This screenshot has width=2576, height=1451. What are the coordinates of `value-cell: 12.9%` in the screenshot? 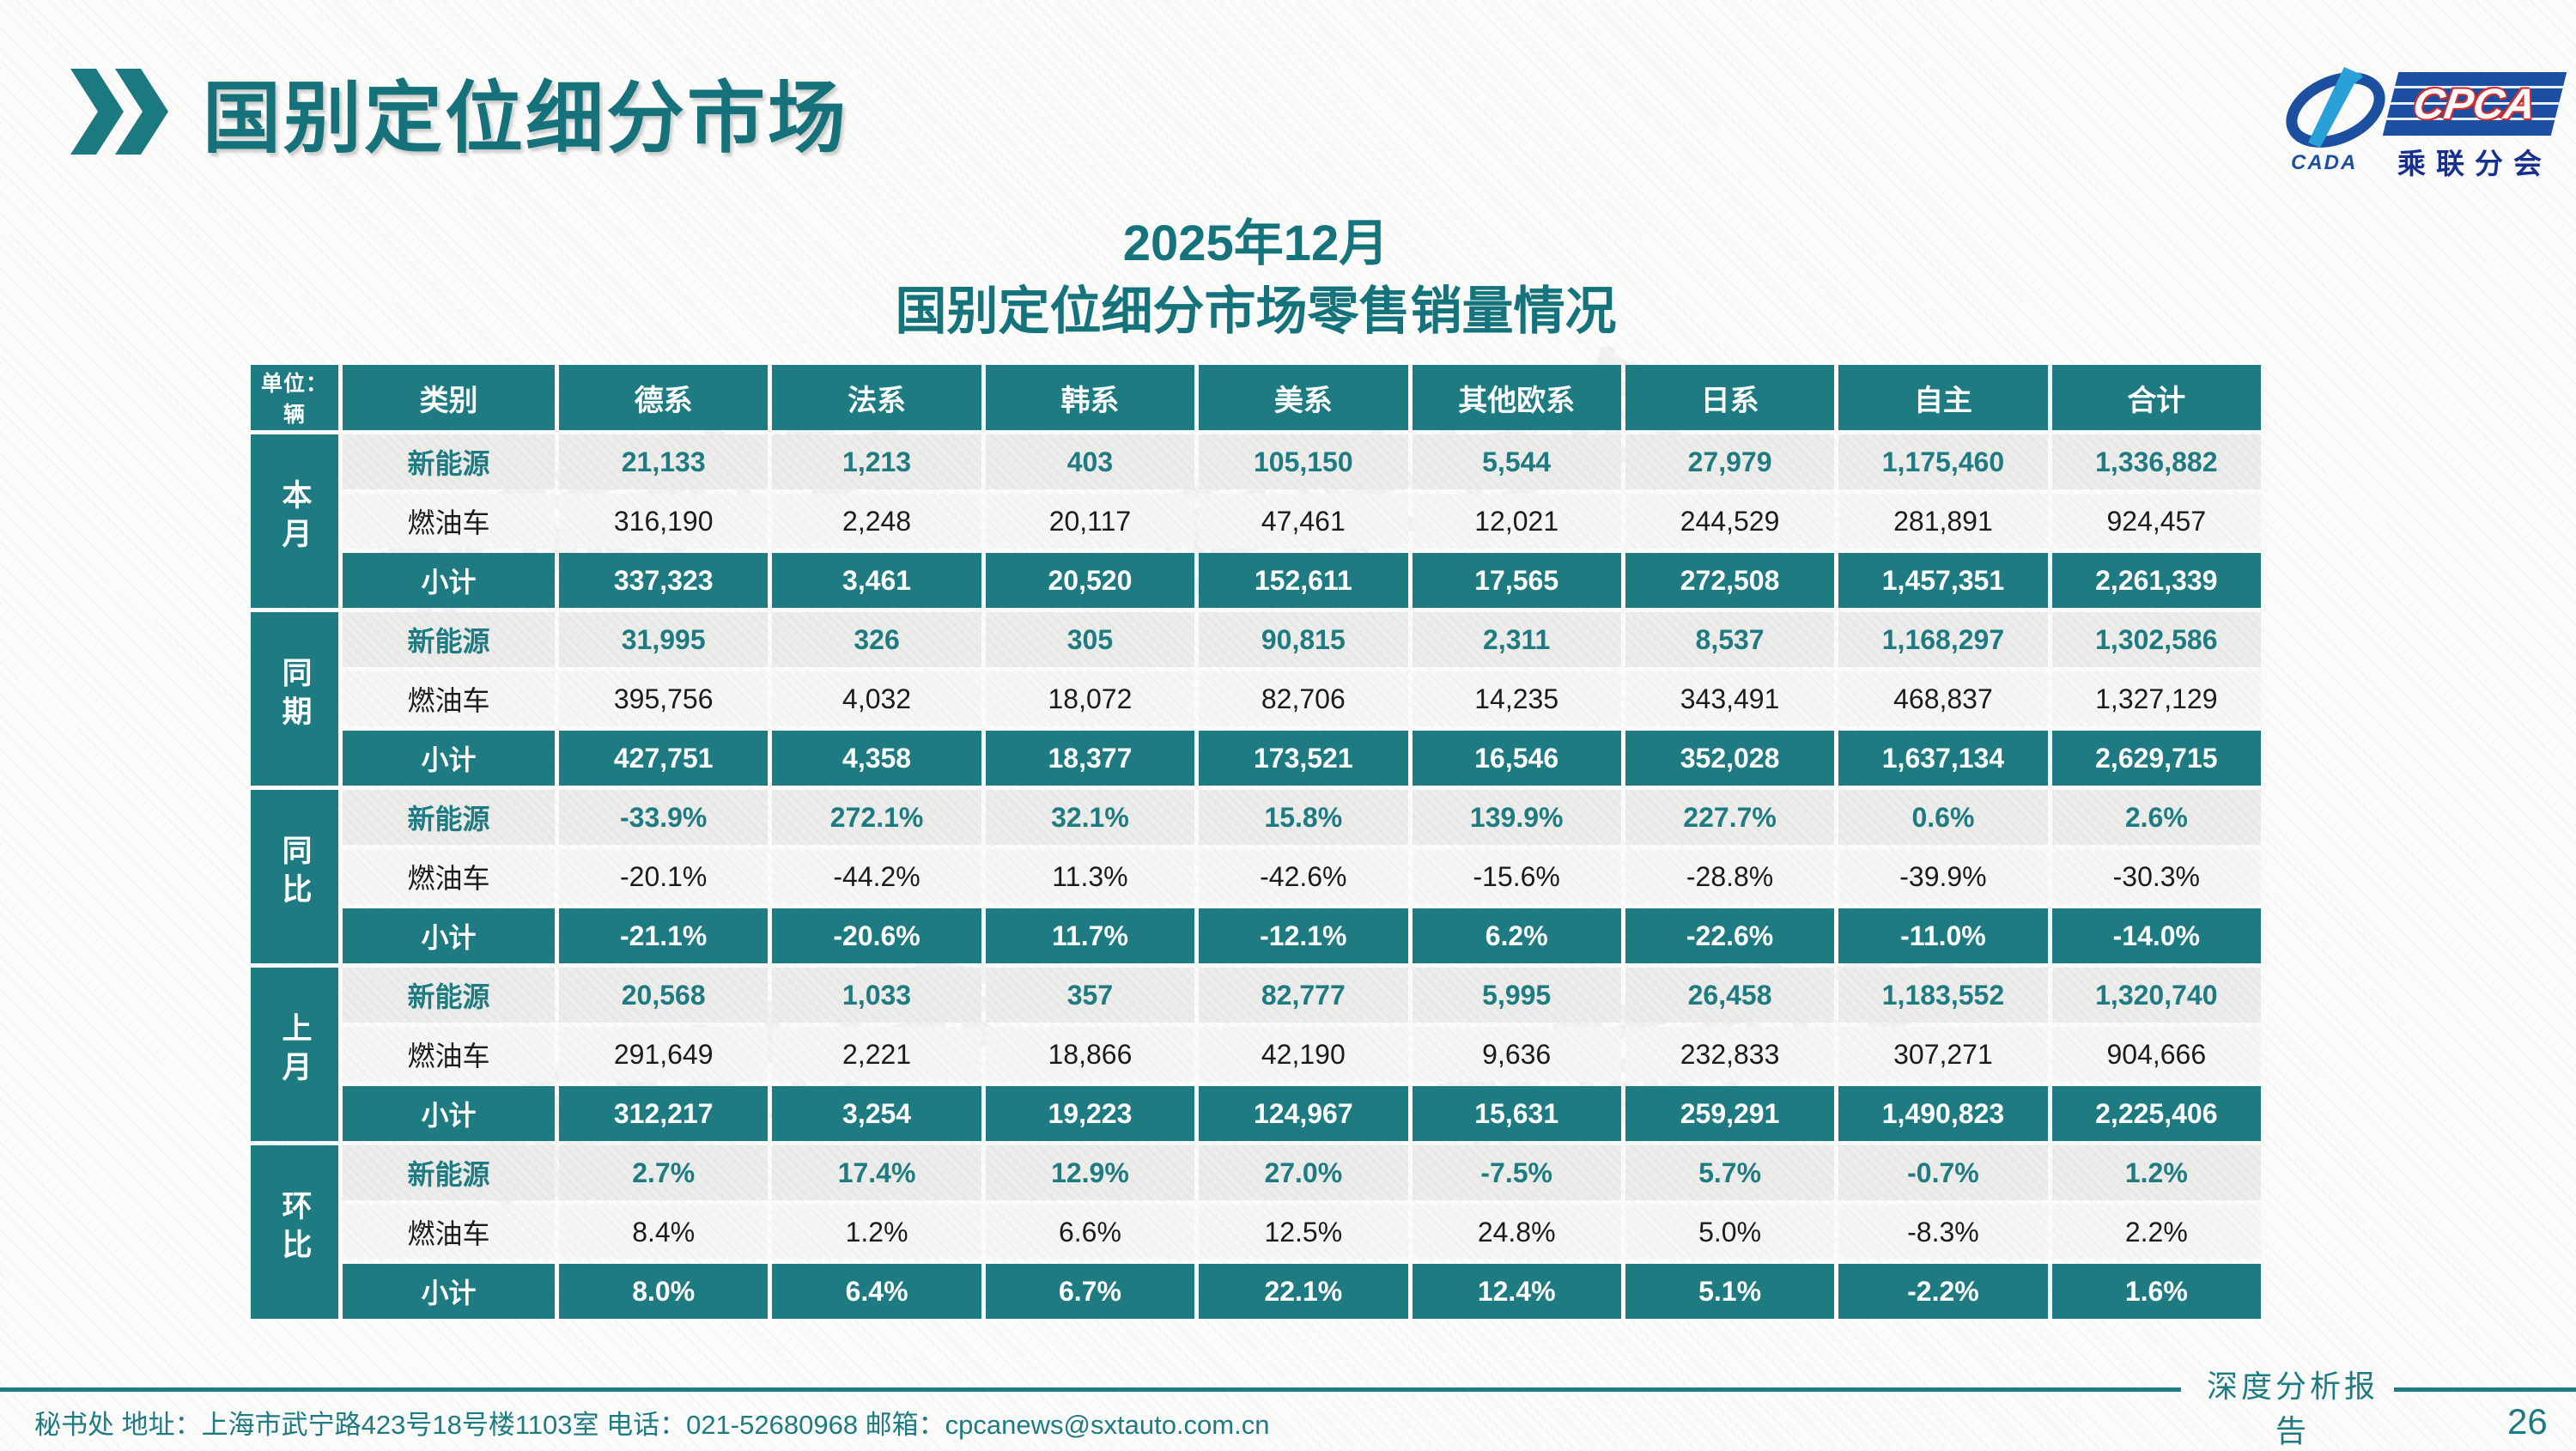 It's located at (1090, 1173).